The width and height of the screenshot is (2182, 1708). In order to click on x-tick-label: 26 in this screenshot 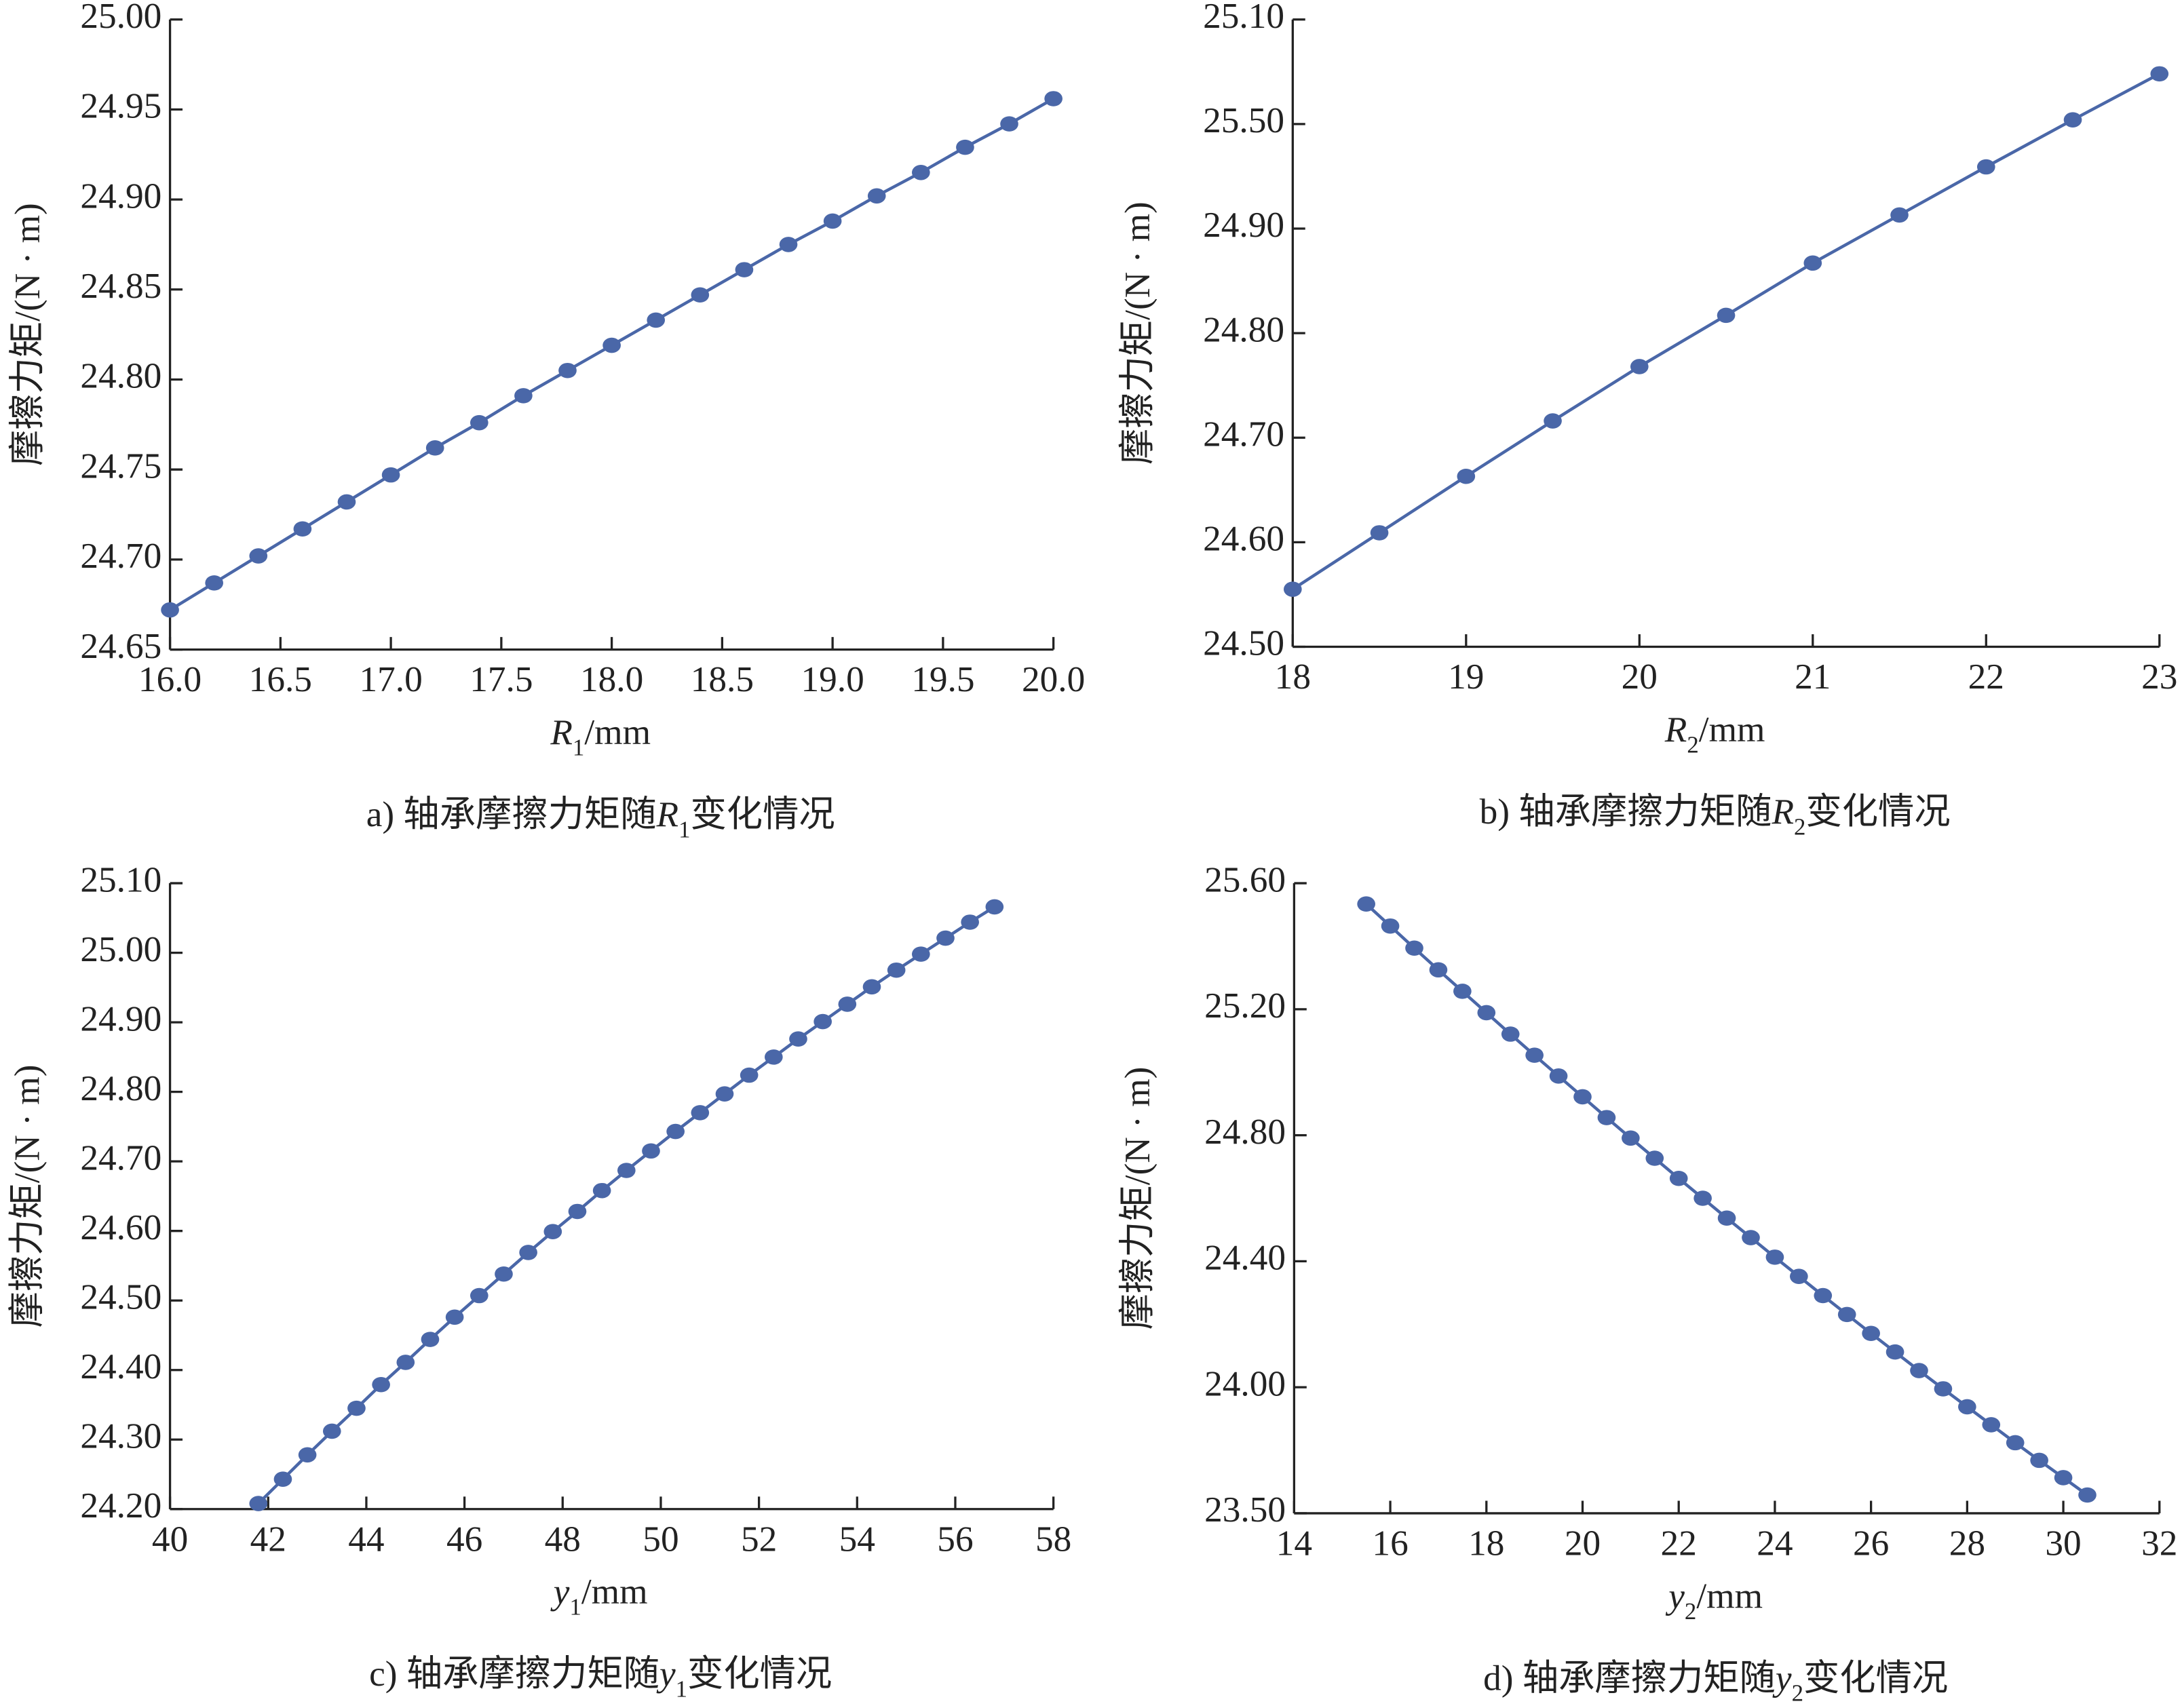, I will do `click(1871, 1542)`.